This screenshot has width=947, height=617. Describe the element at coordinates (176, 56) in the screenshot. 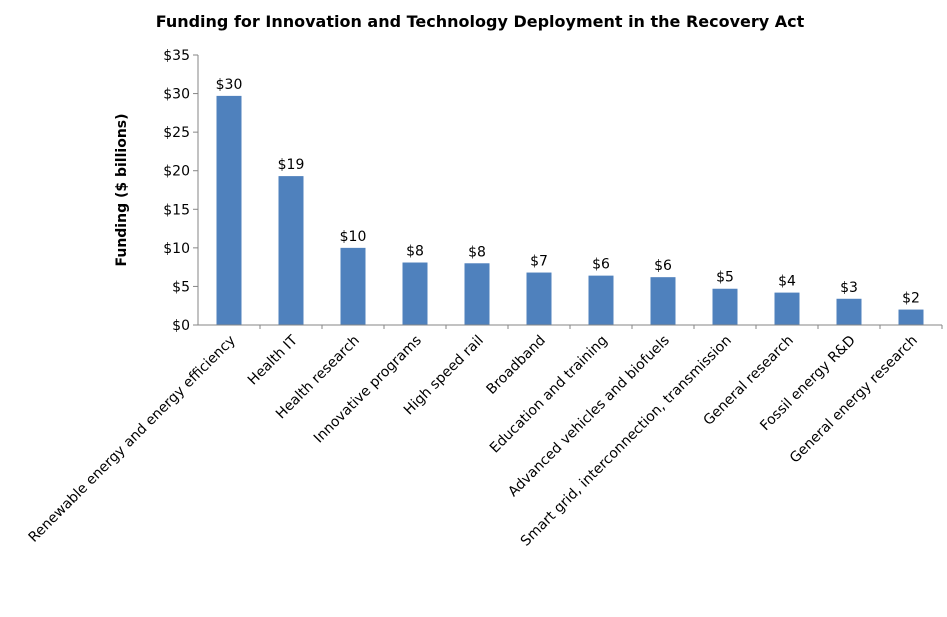

I see `y-tick-label: $35` at that location.